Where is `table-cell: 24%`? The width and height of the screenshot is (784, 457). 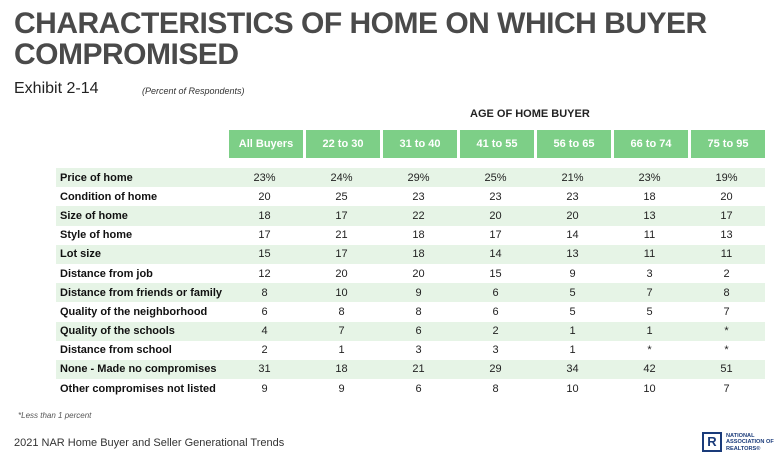
table-cell: 24% is located at coordinates (341, 173).